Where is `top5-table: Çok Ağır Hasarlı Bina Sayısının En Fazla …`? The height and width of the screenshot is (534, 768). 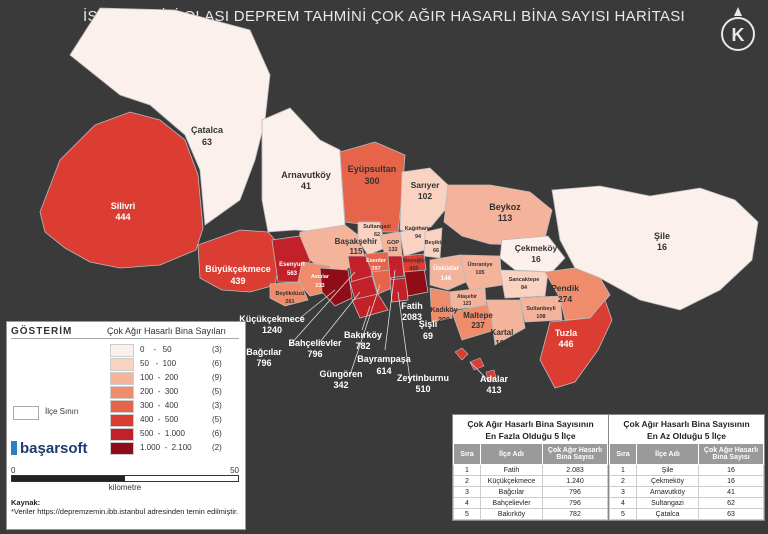 top5-table: Çok Ağır Hasarlı Bina Sayısının En Fazla … is located at coordinates (530, 467).